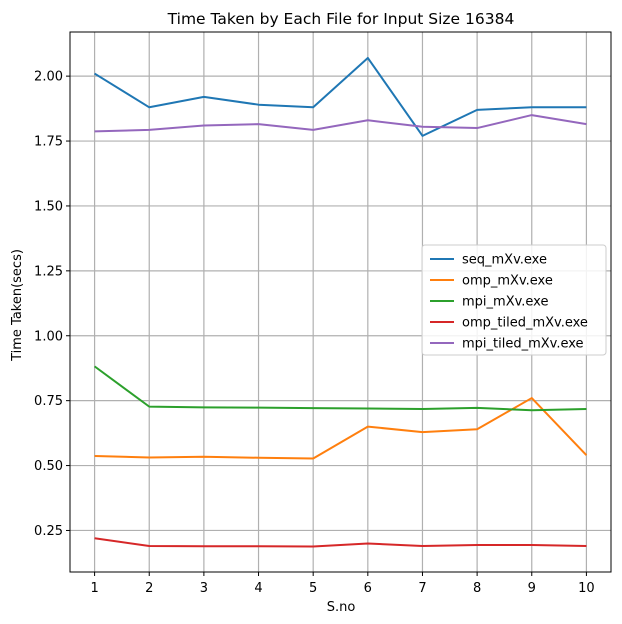 This screenshot has width=622, height=624. Describe the element at coordinates (532, 588) in the screenshot. I see `x-tick-label: 9` at that location.